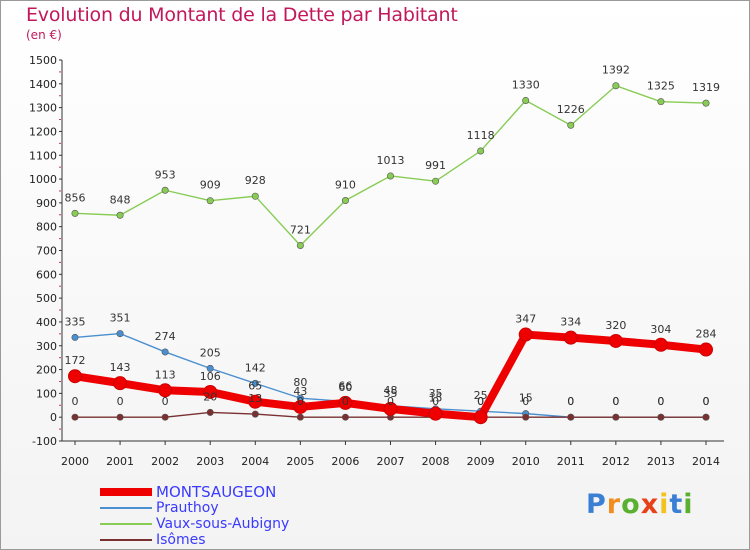 This screenshot has width=750, height=550. I want to click on y-tick-label: 900, so click(46, 203).